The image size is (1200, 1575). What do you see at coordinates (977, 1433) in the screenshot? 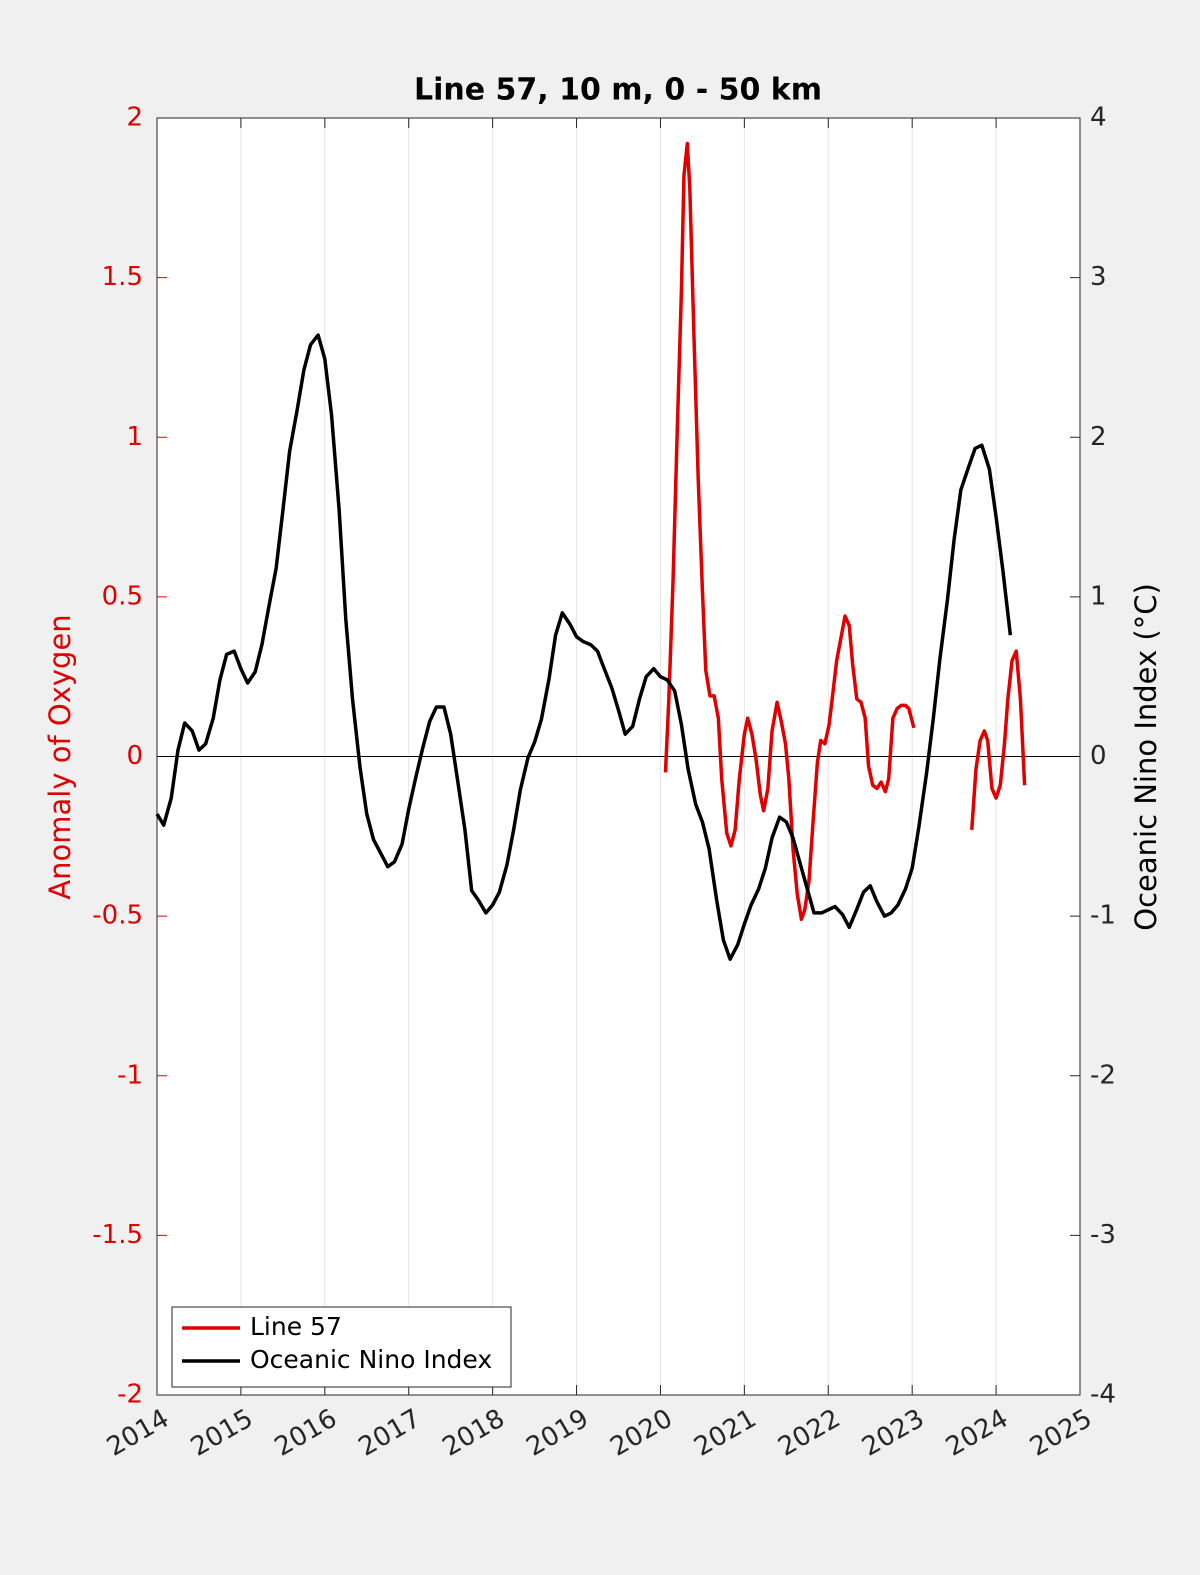
I see `x-tick-label: 2024` at bounding box center [977, 1433].